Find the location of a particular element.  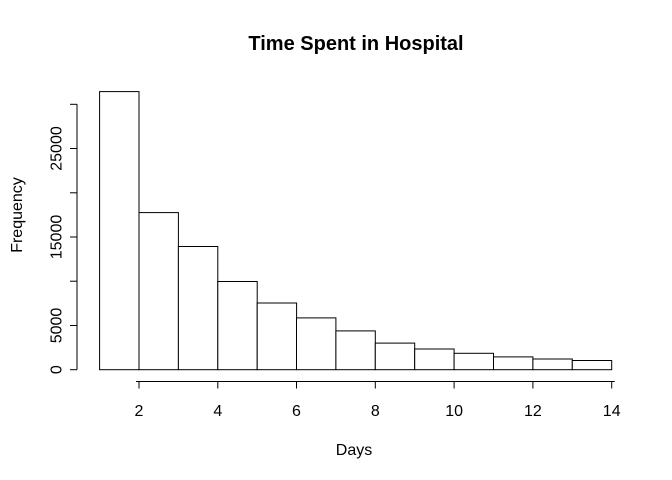

y-tick-label: 0 is located at coordinates (57, 369).